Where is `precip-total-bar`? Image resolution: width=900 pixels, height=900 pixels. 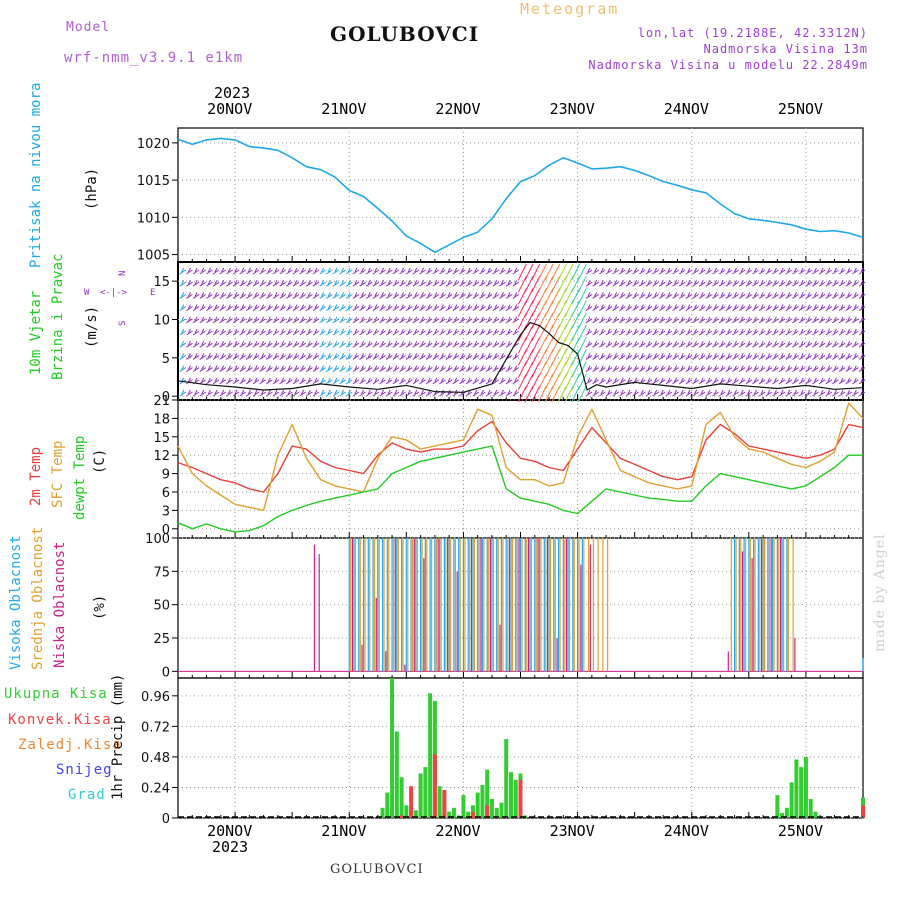 precip-total-bar is located at coordinates (415, 814).